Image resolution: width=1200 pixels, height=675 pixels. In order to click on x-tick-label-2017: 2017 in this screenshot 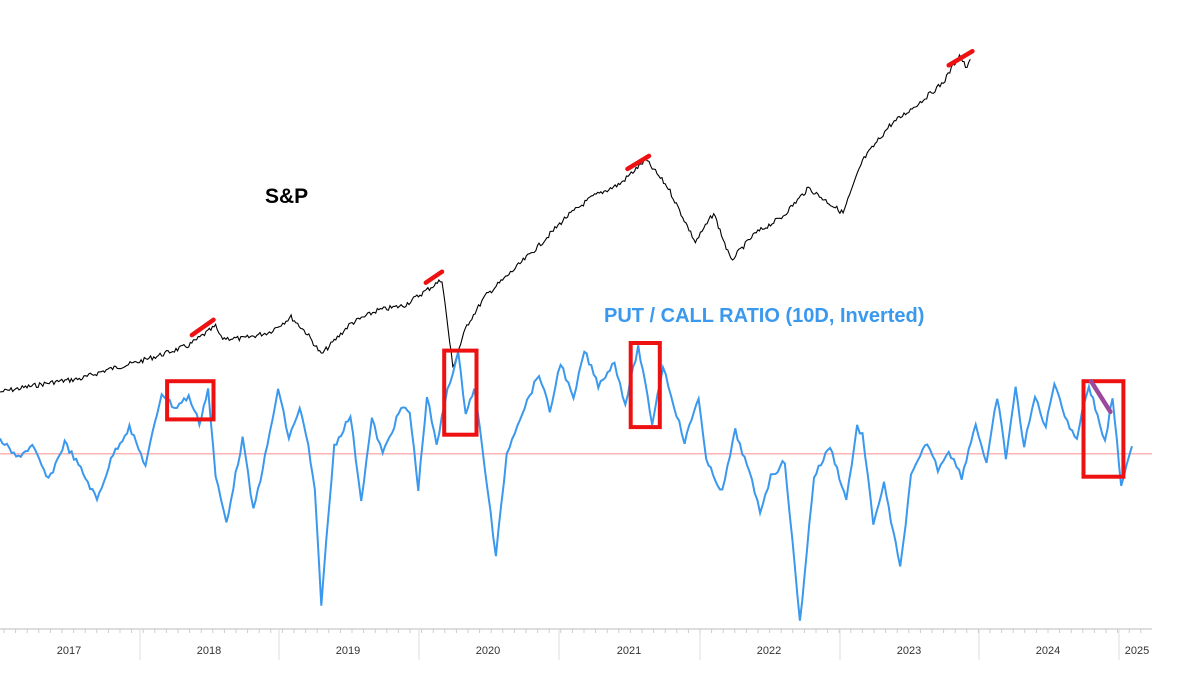, I will do `click(69, 651)`.